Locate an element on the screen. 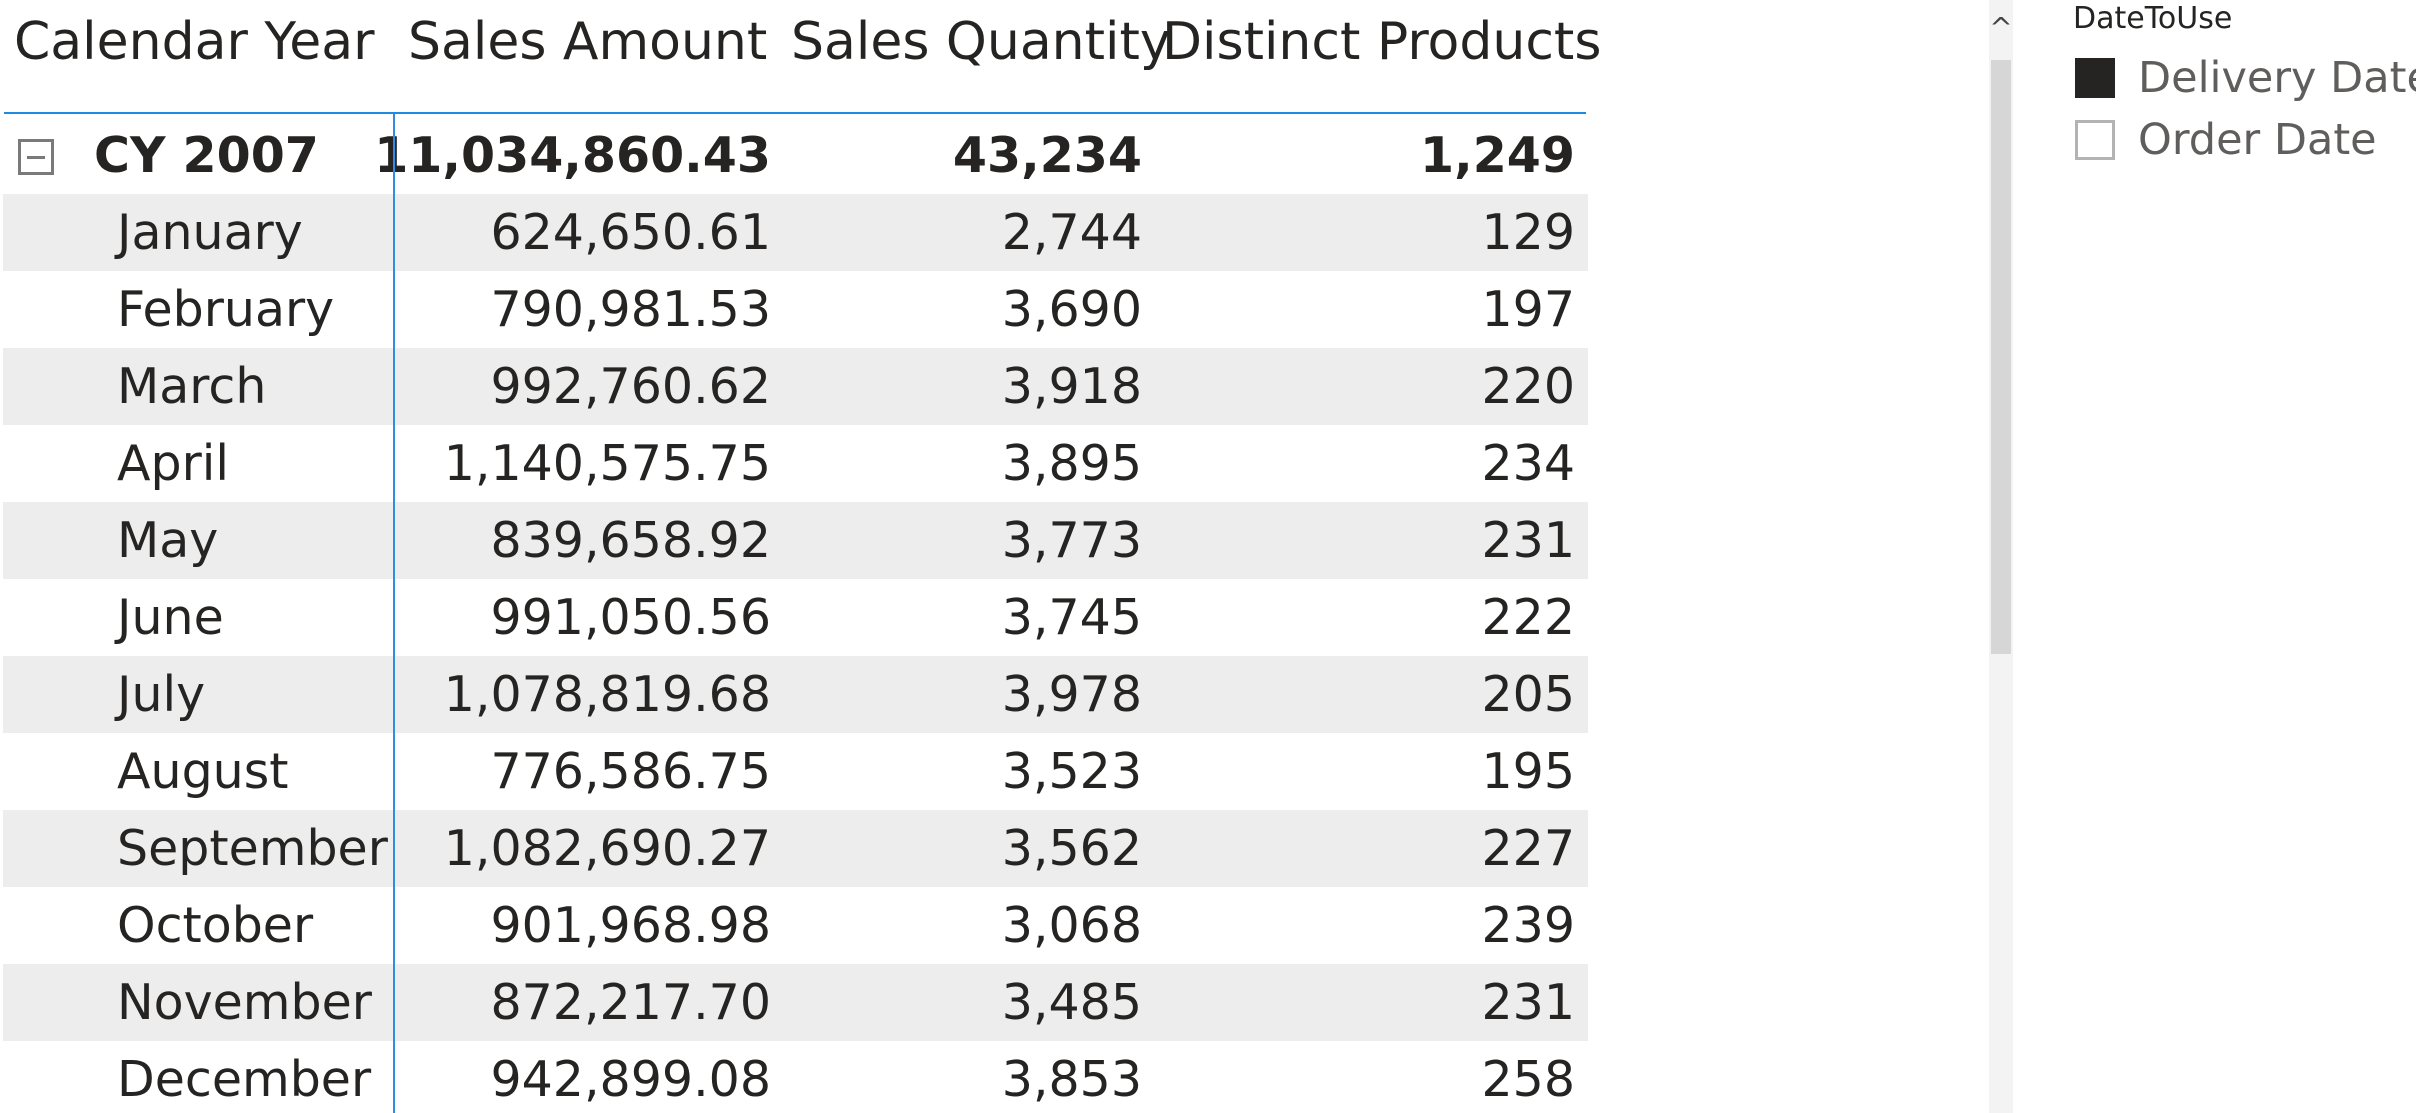 This screenshot has height=1113, width=2416. sales-quantity-cell: 3,895 is located at coordinates (1071, 463).